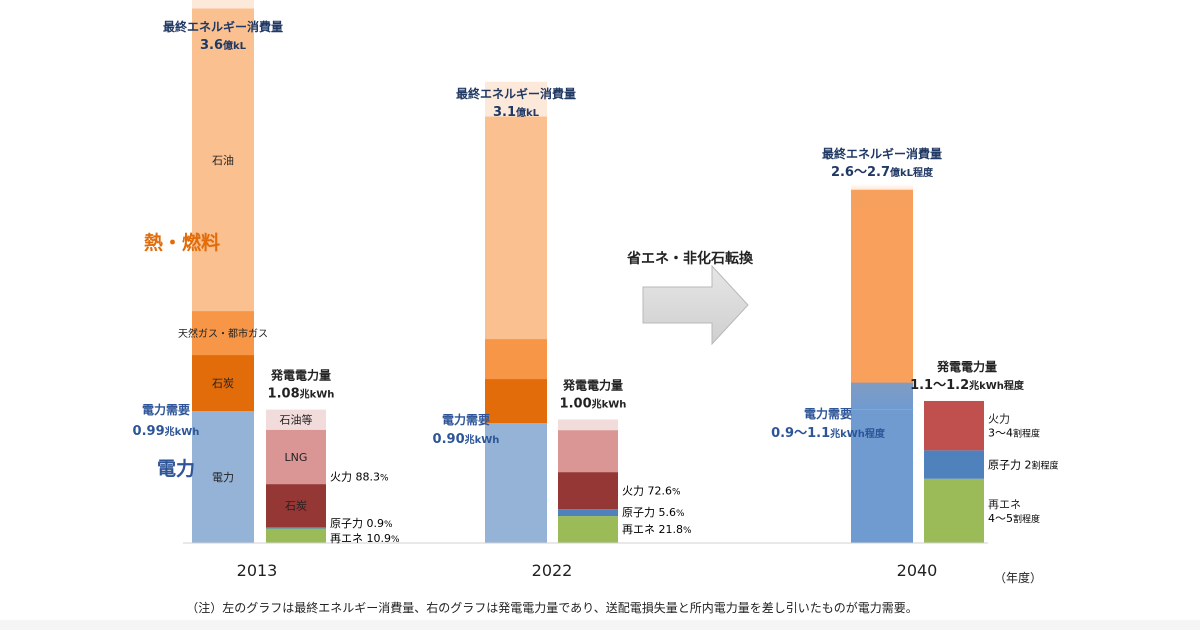  Describe the element at coordinates (355, 477) in the screenshot. I see `side-label-main: 火力 88.3` at that location.